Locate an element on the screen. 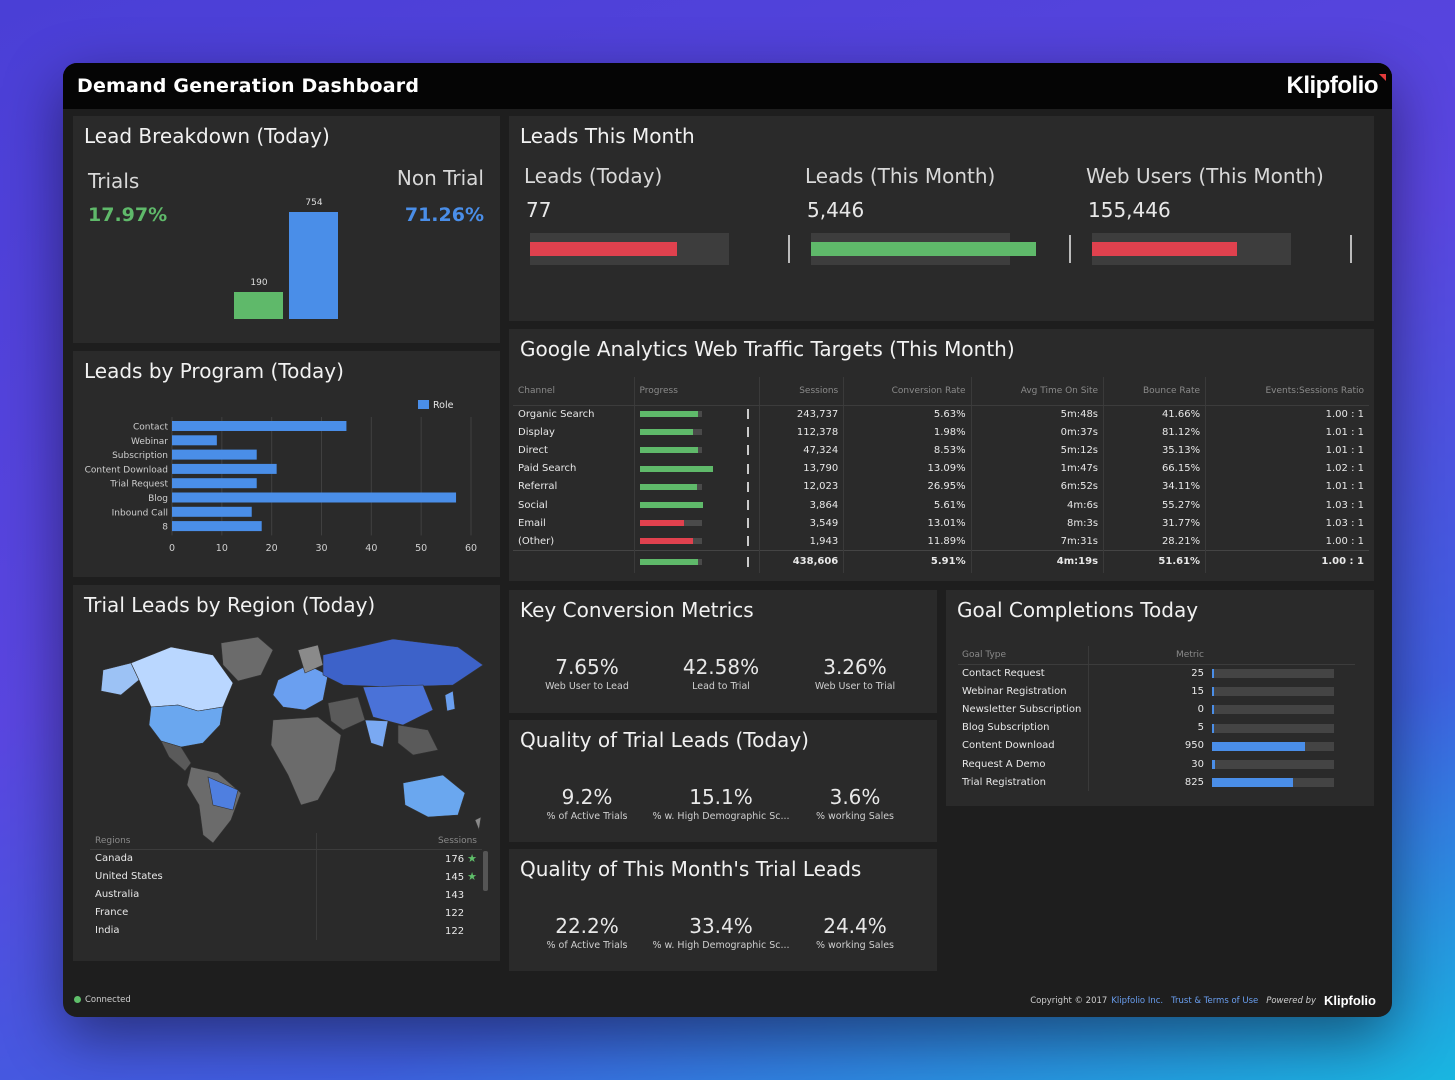  col-header-progress: Progress is located at coordinates (697, 391).